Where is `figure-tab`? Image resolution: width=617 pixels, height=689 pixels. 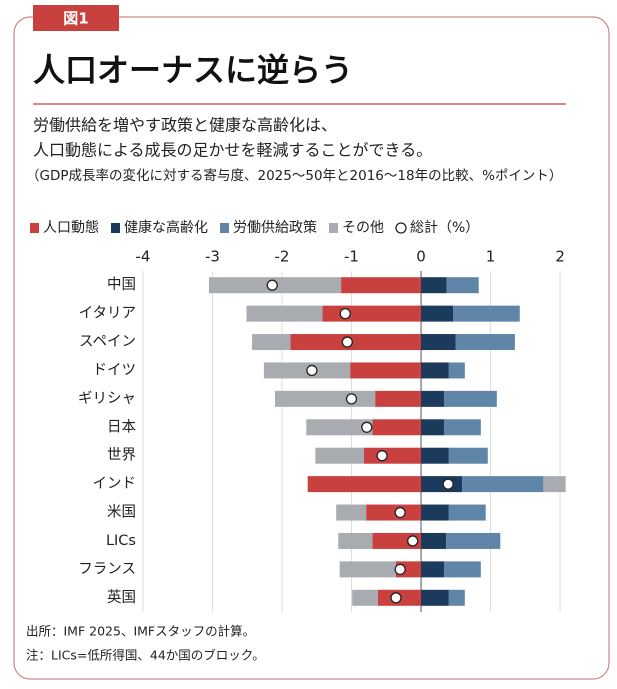
figure-tab is located at coordinates (76, 18).